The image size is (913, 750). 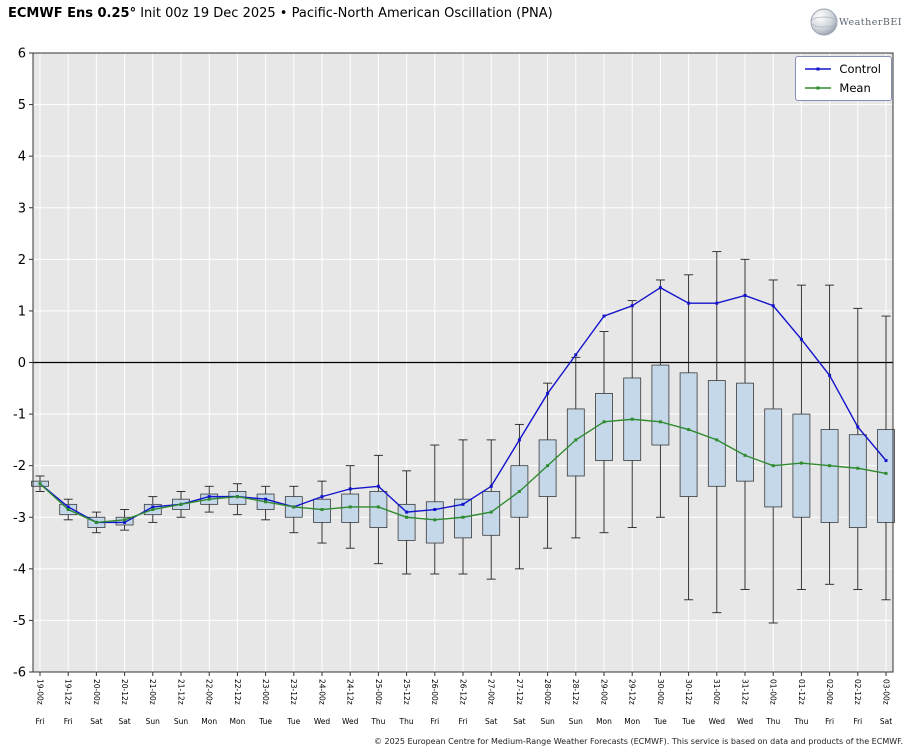 I want to click on legend-item-control: Control, so click(x=842, y=69).